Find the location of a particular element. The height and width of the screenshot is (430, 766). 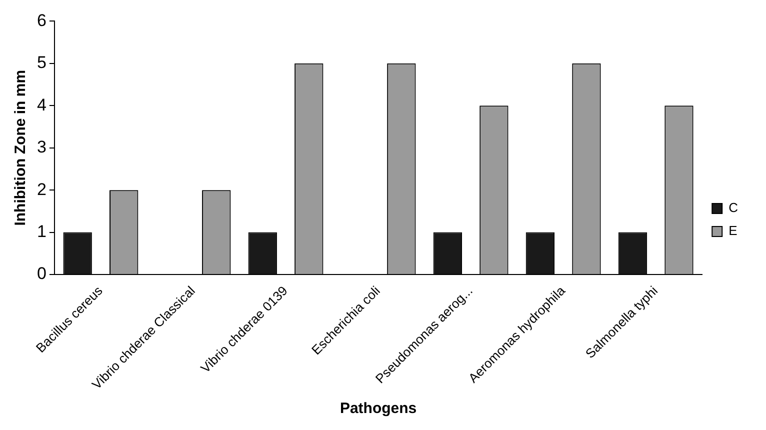

legend-label: C is located at coordinates (733, 208).